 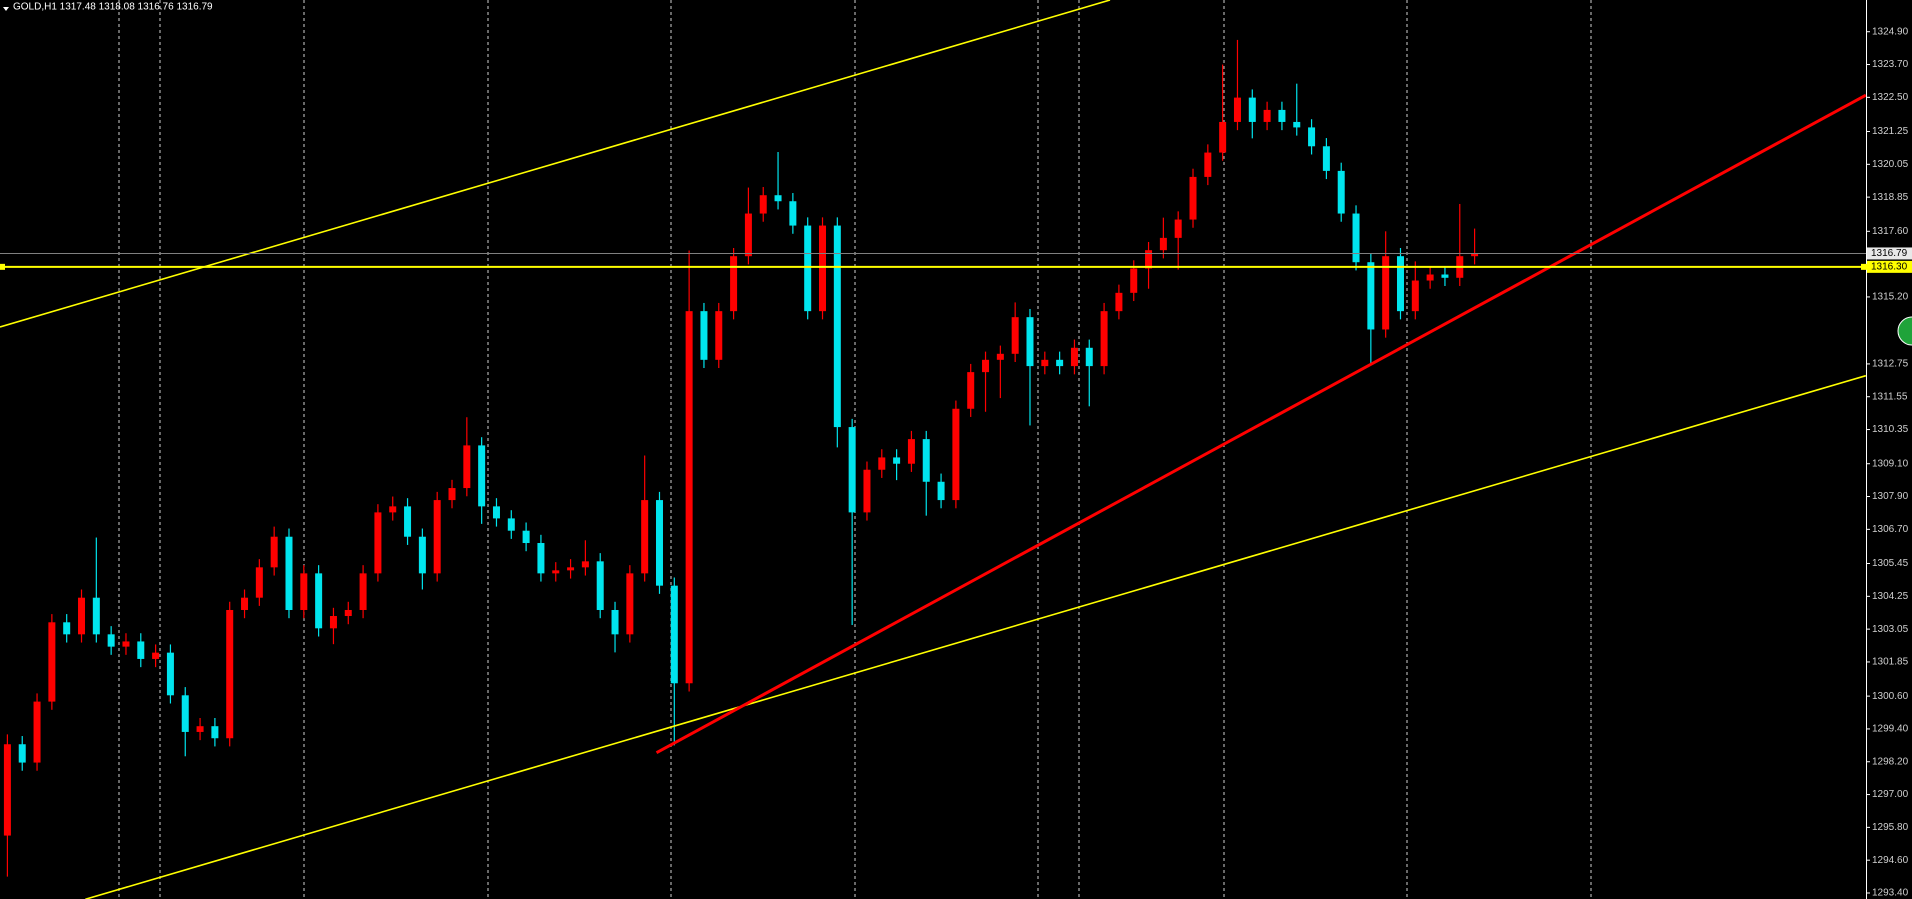 I want to click on y-tick-label: 1295.80, so click(x=1890, y=827).